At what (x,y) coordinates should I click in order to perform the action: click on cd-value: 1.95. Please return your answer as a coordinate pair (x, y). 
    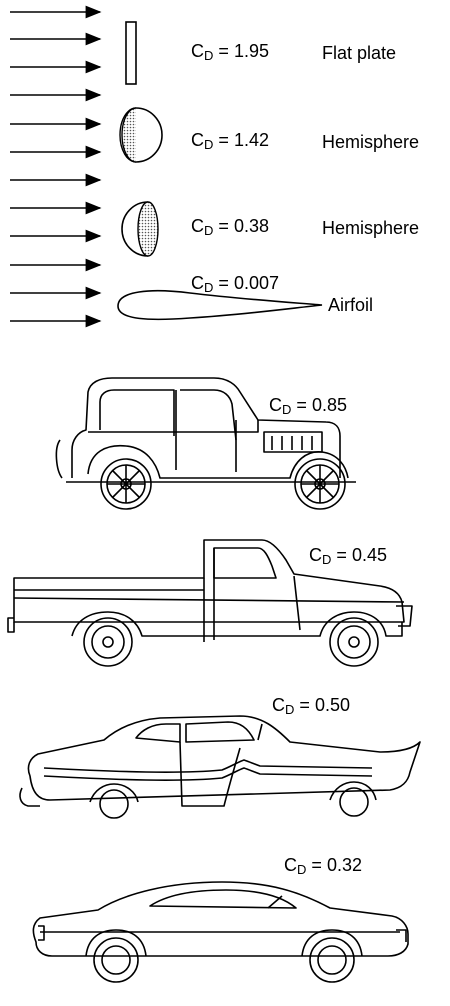
    Looking at the image, I should click on (251, 51).